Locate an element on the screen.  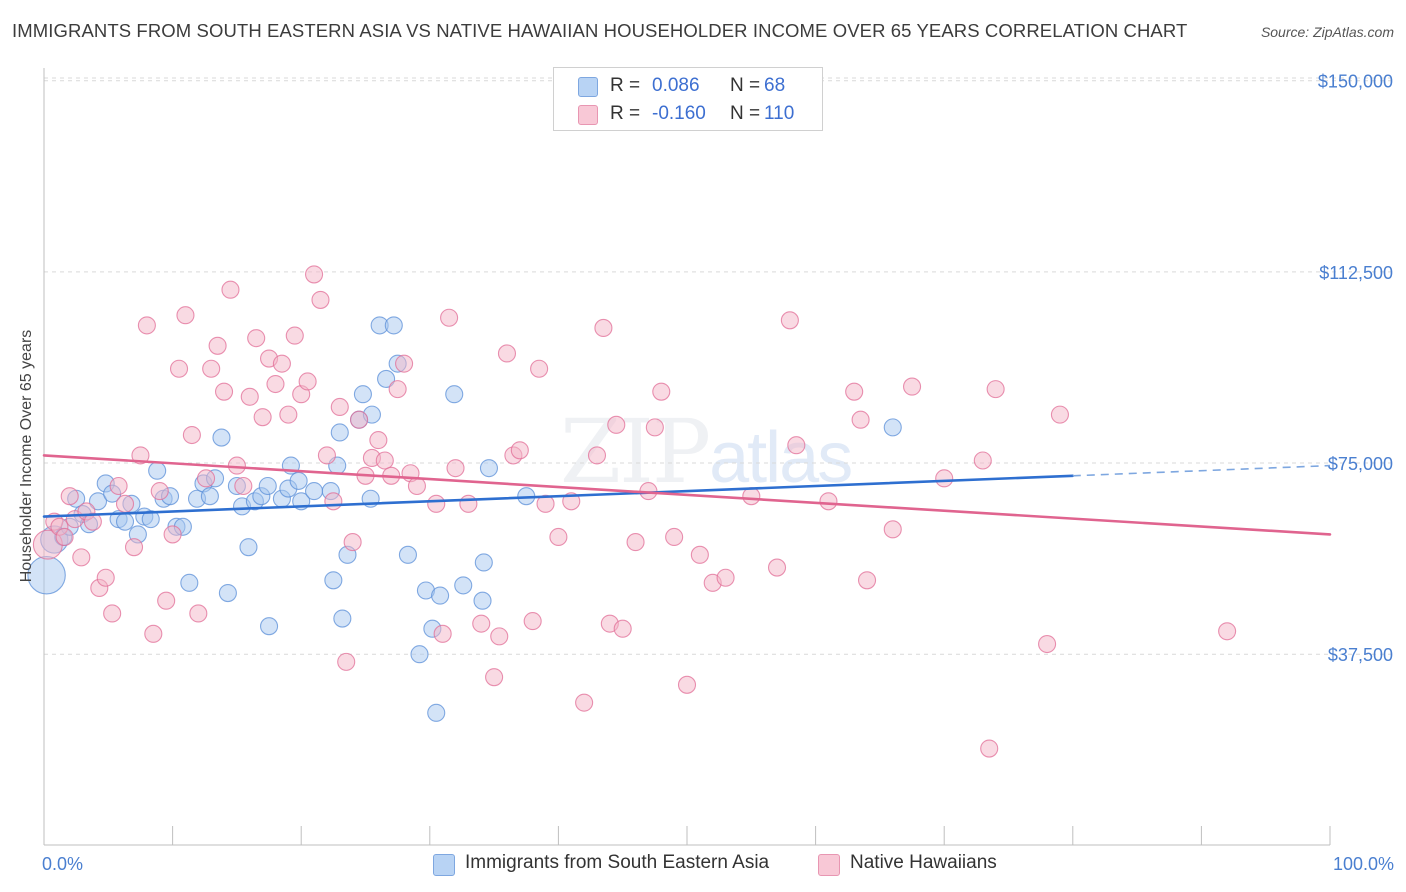
legend-row-hawaiians: R = -0.160 N = 110 is located at coordinates (688, 114).